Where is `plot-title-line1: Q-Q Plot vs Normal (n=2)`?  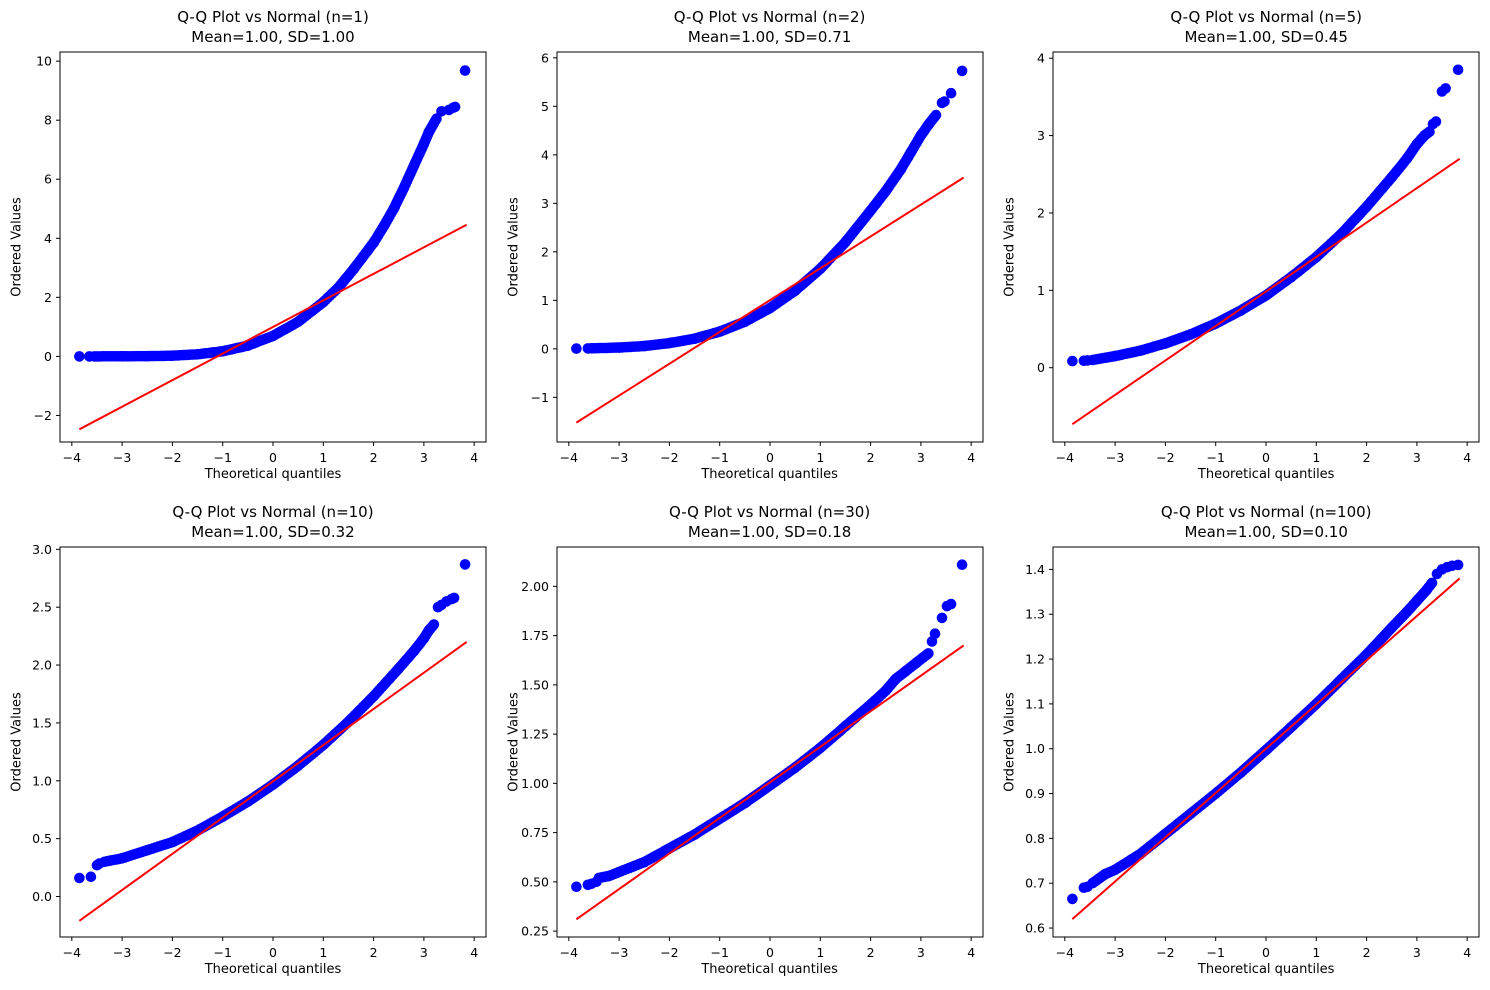 plot-title-line1: Q-Q Plot vs Normal (n=2) is located at coordinates (769, 17).